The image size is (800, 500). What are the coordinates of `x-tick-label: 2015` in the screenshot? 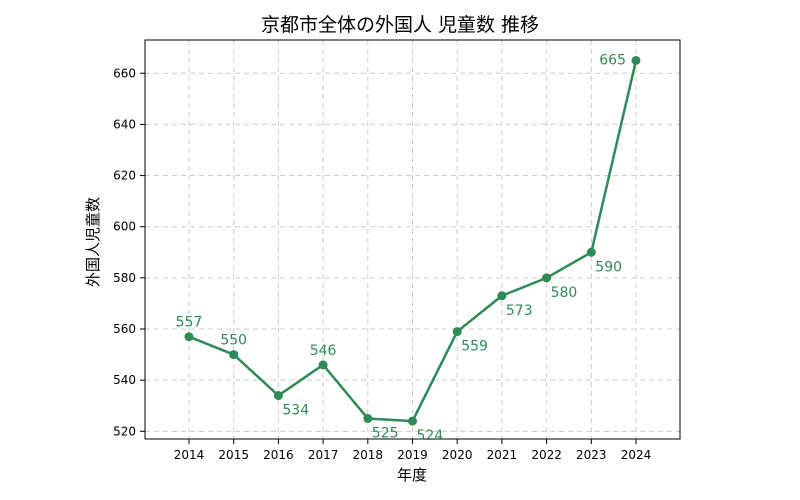 It's located at (233, 455).